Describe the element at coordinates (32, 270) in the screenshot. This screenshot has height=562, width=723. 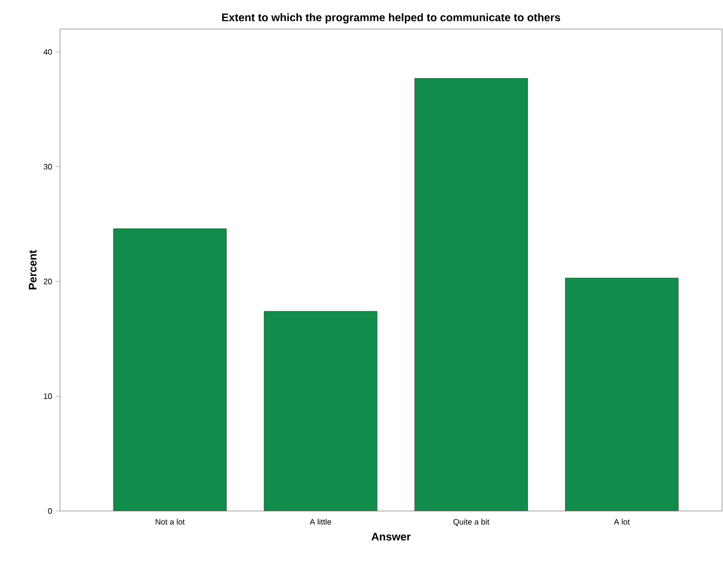
I see `y-axis-title: Percent` at that location.